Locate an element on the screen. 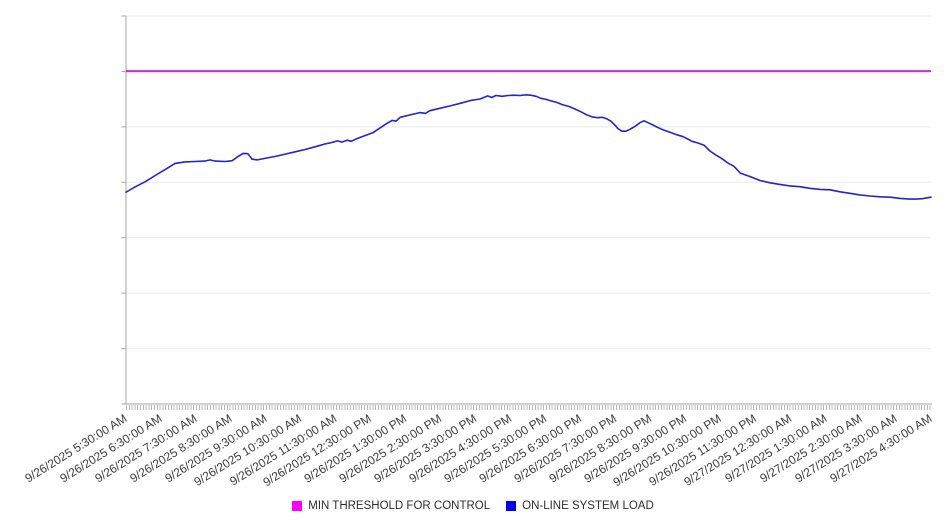 This screenshot has height=526, width=946. threshold-swatch-icon is located at coordinates (297, 506).